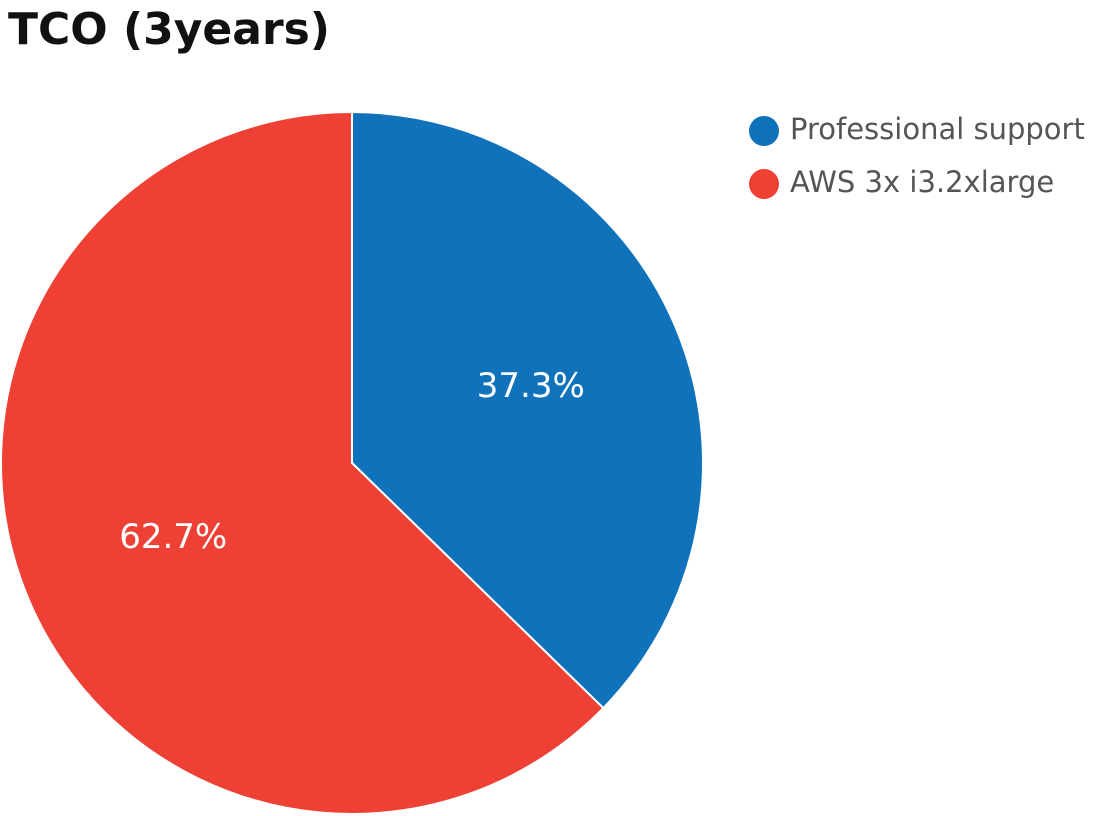  What do you see at coordinates (922, 182) in the screenshot?
I see `legend-label: AWS 3x i3.2xlarge` at bounding box center [922, 182].